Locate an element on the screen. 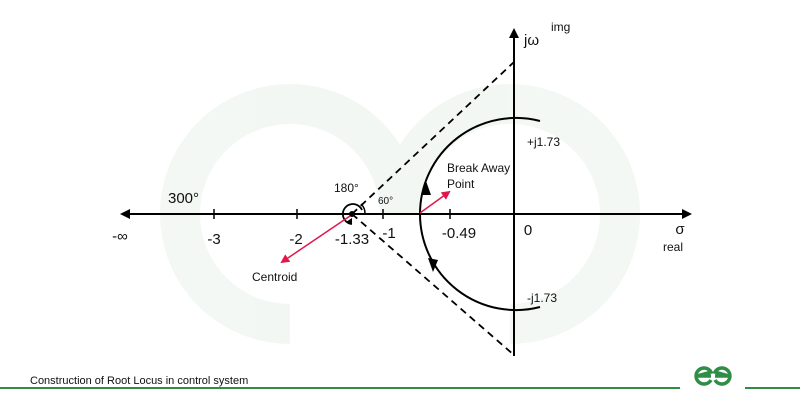  root-locus is located at coordinates (479, 214).